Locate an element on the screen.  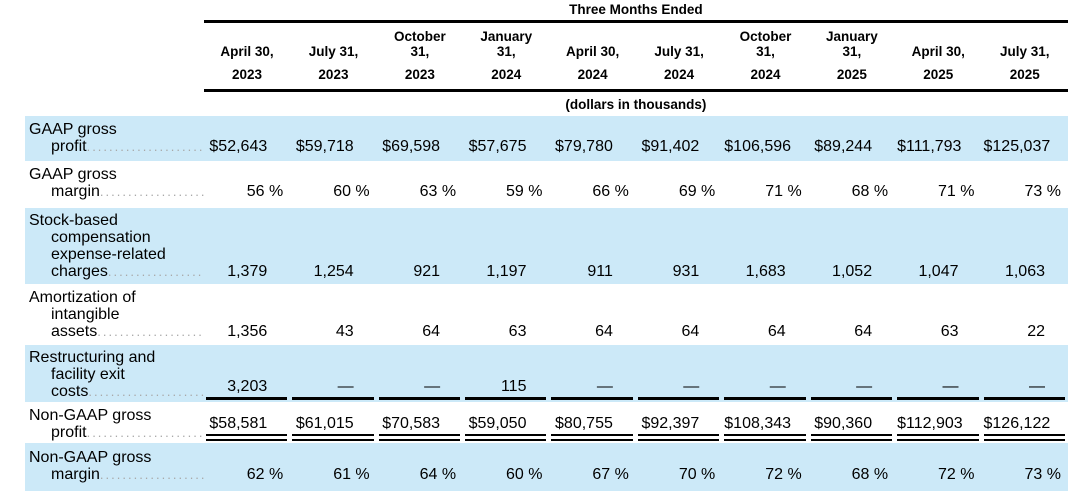
cell: 72 % is located at coordinates (938, 467).